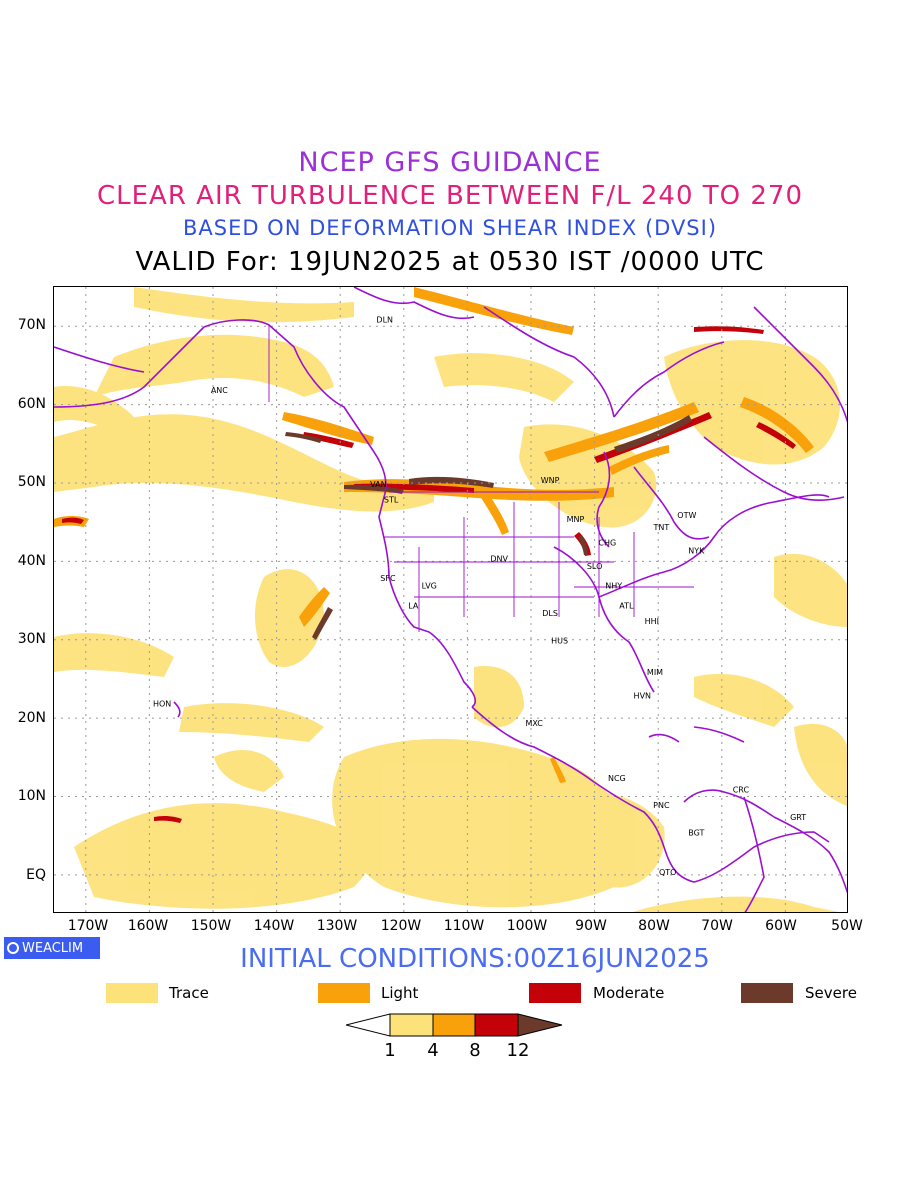  Describe the element at coordinates (741, 790) in the screenshot. I see `city-label-crc: CRC` at that location.